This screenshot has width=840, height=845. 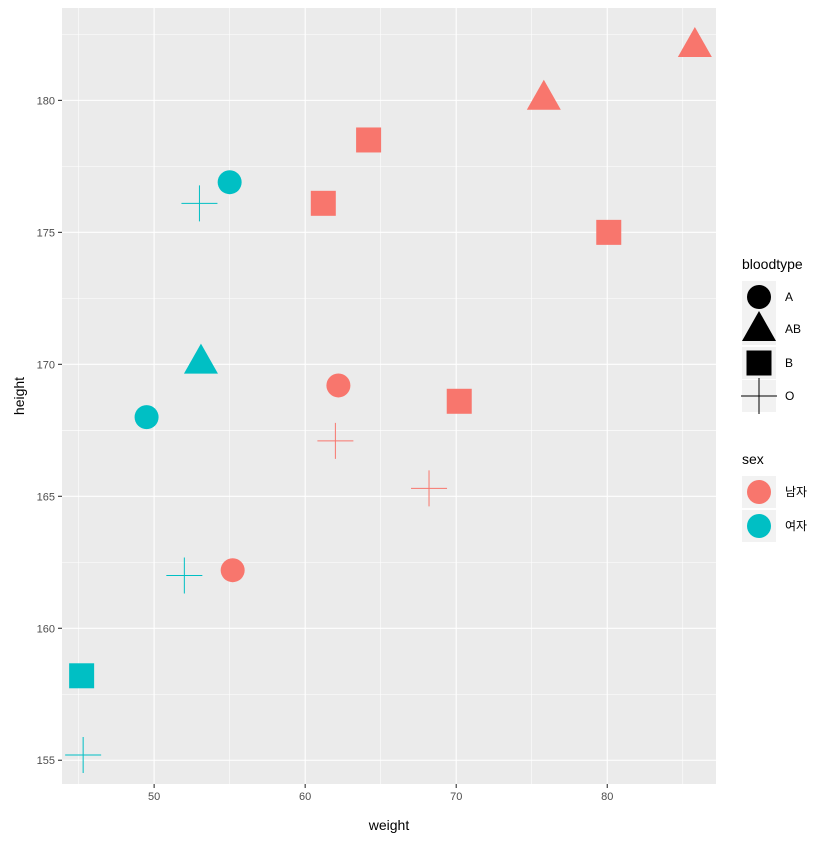 What do you see at coordinates (607, 797) in the screenshot?
I see `x-tick-label: 80` at bounding box center [607, 797].